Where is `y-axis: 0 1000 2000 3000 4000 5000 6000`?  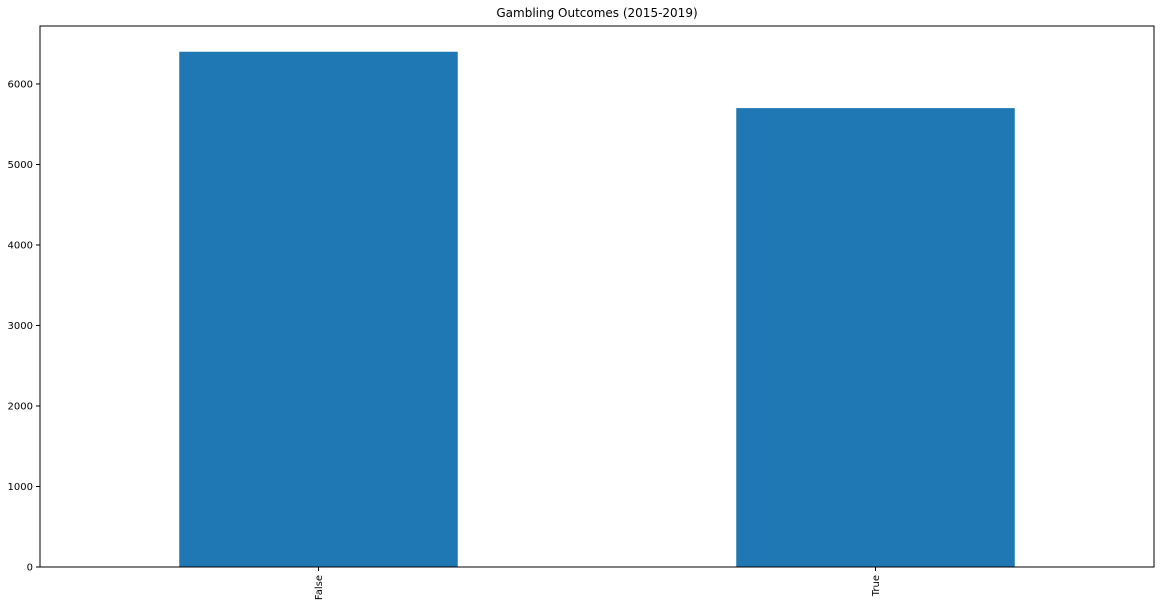
y-axis: 0 1000 2000 3000 4000 5000 6000 is located at coordinates (24, 326).